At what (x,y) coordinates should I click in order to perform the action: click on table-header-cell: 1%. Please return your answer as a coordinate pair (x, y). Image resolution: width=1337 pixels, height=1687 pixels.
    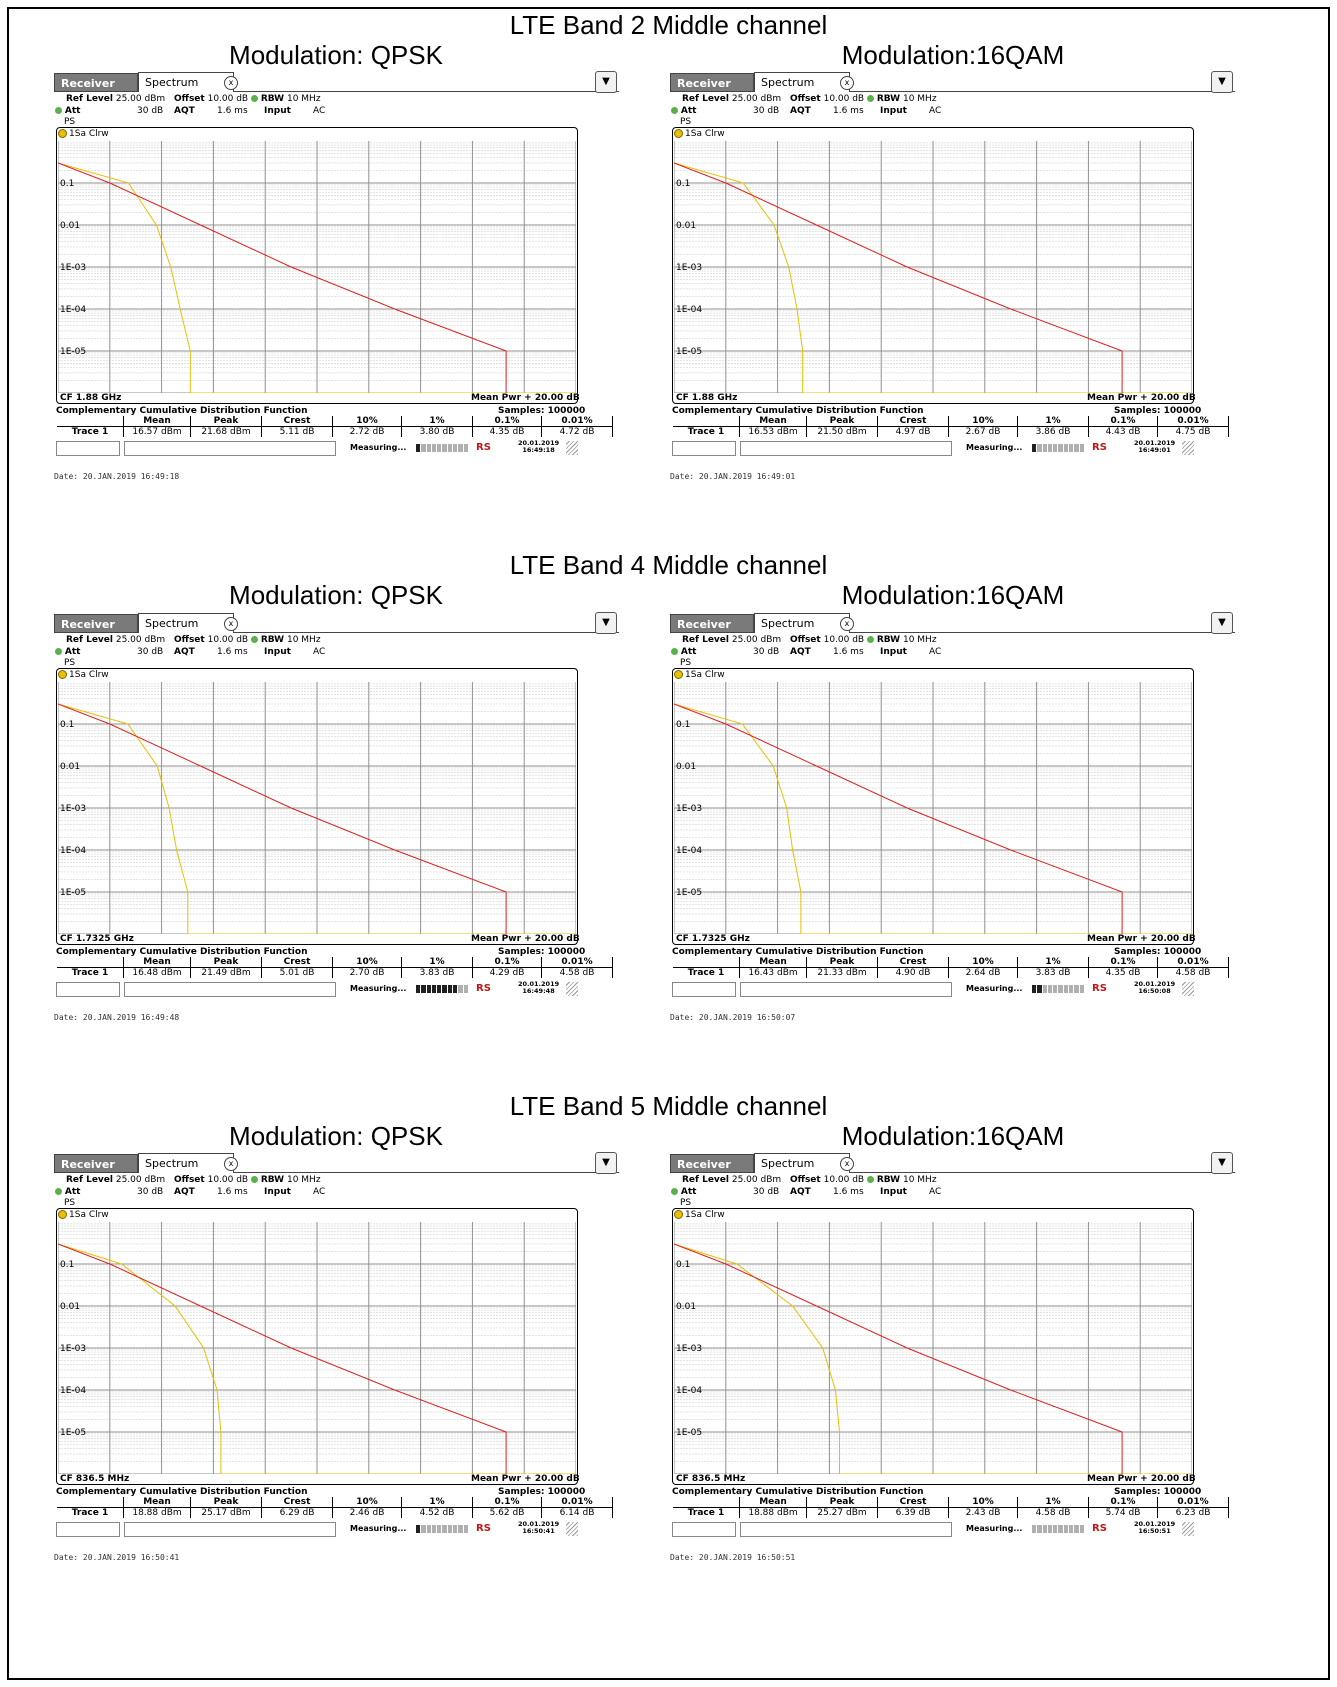
    Looking at the image, I should click on (1053, 1502).